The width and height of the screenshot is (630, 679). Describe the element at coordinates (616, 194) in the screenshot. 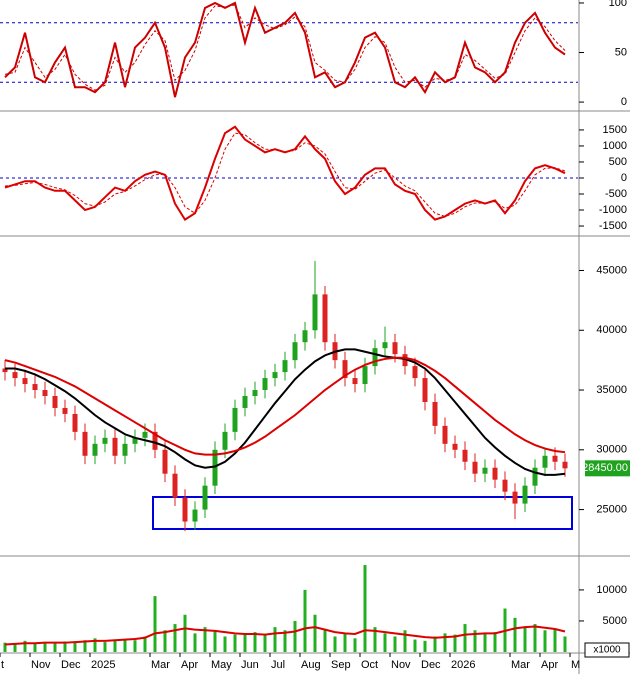

I see `y-tick-label: -500` at that location.